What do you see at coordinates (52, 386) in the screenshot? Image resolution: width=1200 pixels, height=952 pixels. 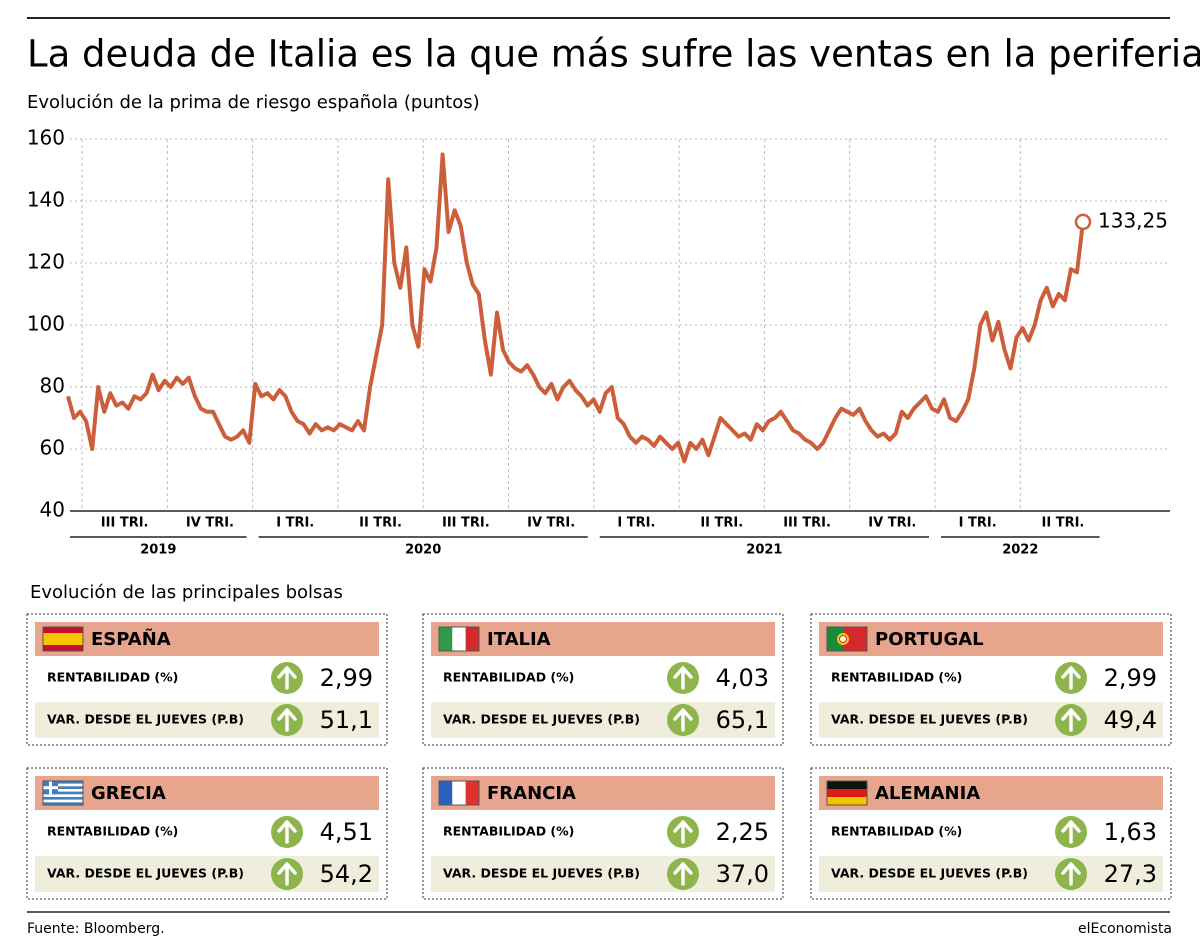 I see `y-tick-label: 80` at bounding box center [52, 386].